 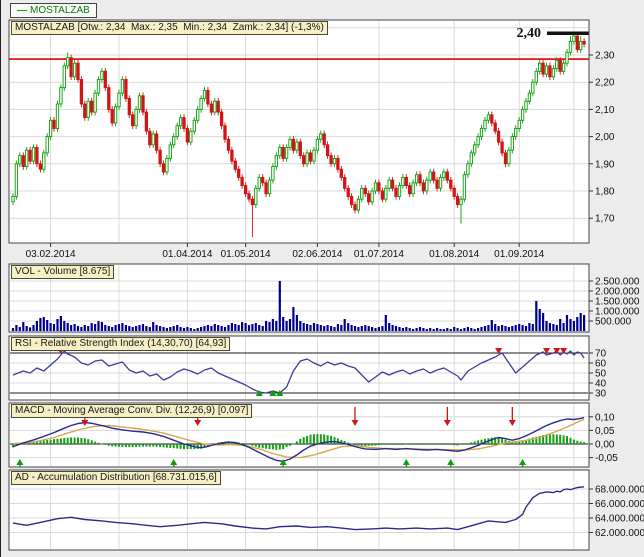 I want to click on svg-text: 0,05, so click(x=605, y=431).